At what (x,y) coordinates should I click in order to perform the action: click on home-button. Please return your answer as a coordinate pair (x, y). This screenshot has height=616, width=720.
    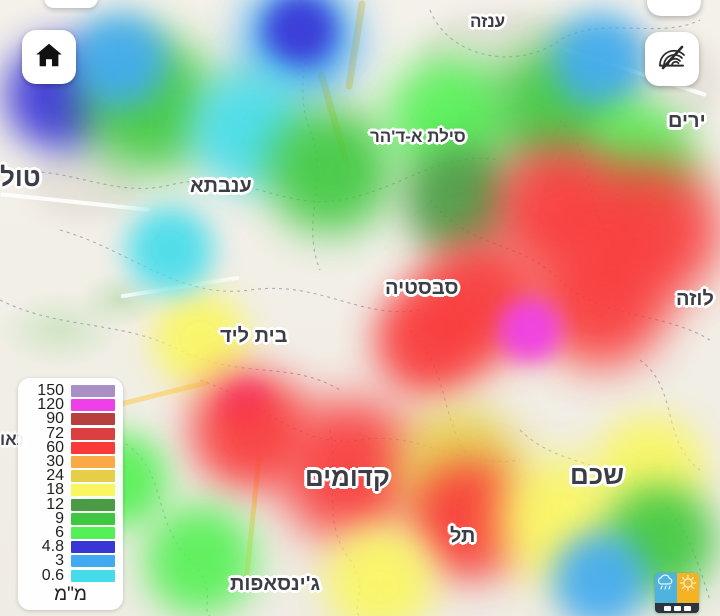
    Looking at the image, I should click on (49, 57).